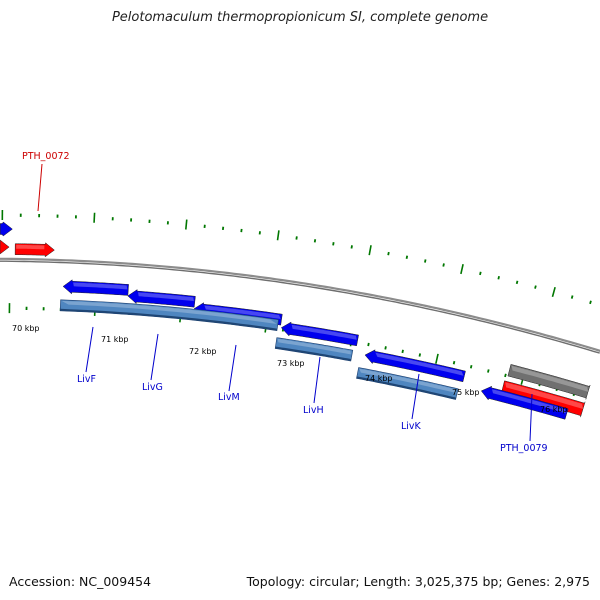 Image resolution: width=600 pixels, height=600 pixels. I want to click on gene-livg-arrow-highlight, so click(166, 297).